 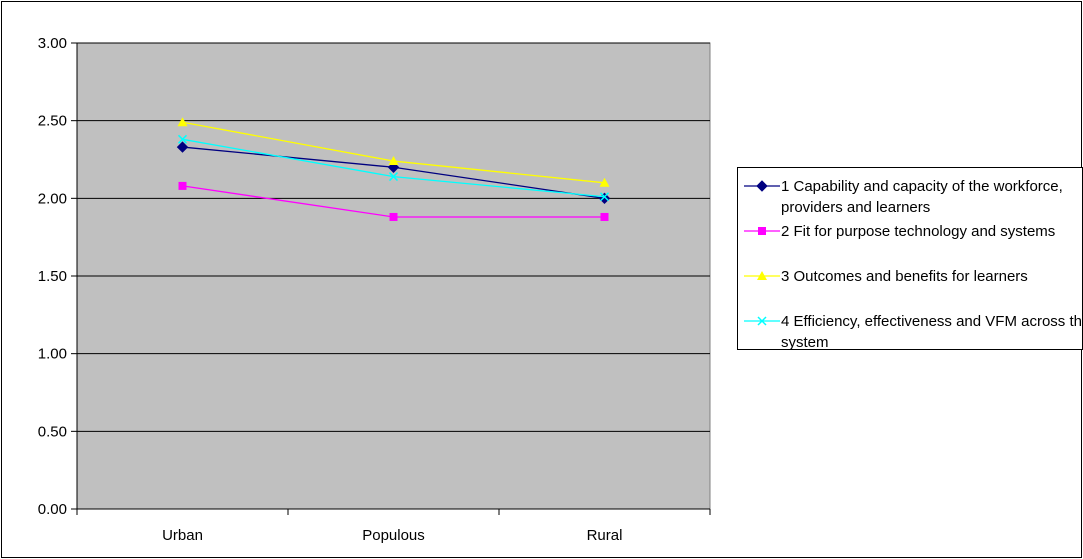 What do you see at coordinates (393, 535) in the screenshot?
I see `x-tick-label: Populous` at bounding box center [393, 535].